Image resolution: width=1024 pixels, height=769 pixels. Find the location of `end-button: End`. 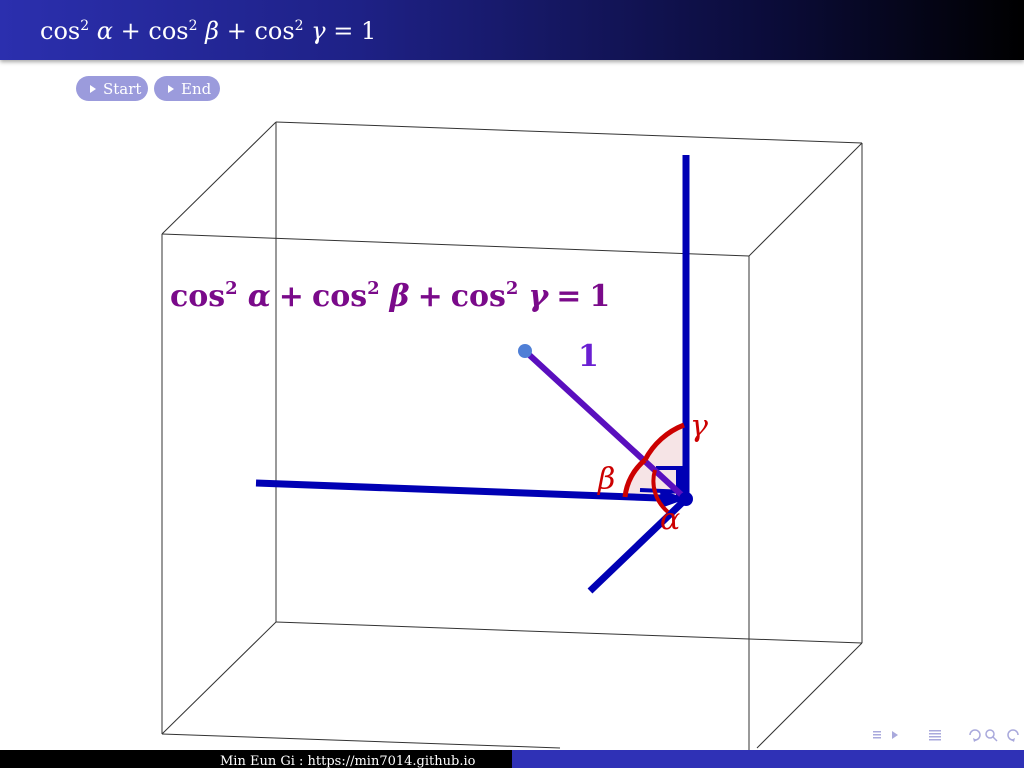

end-button: End is located at coordinates (187, 88).